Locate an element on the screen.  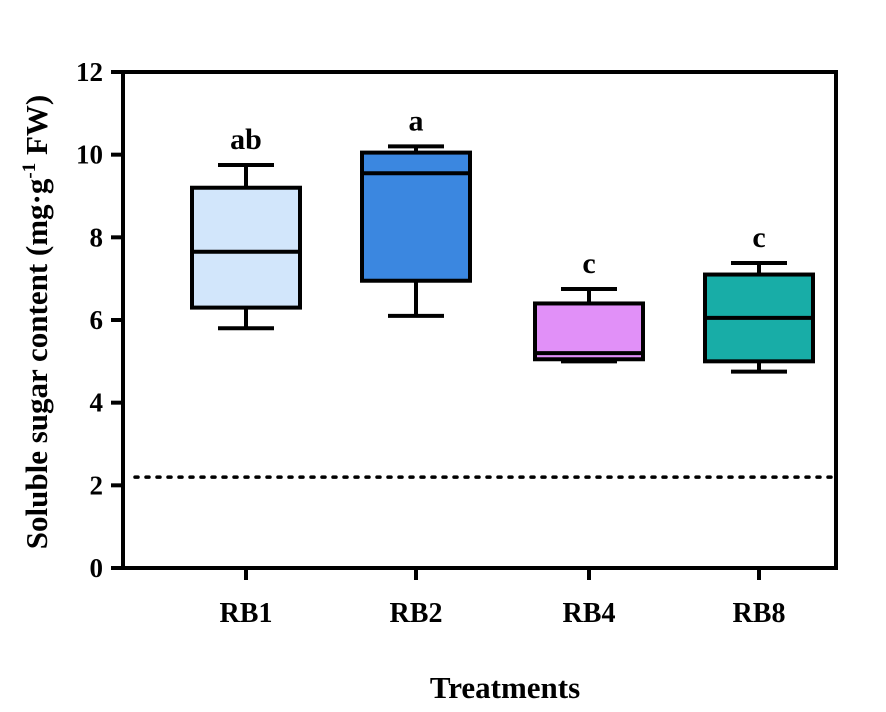
y-axis-title-superscript: -1 is located at coordinates (29, 171).